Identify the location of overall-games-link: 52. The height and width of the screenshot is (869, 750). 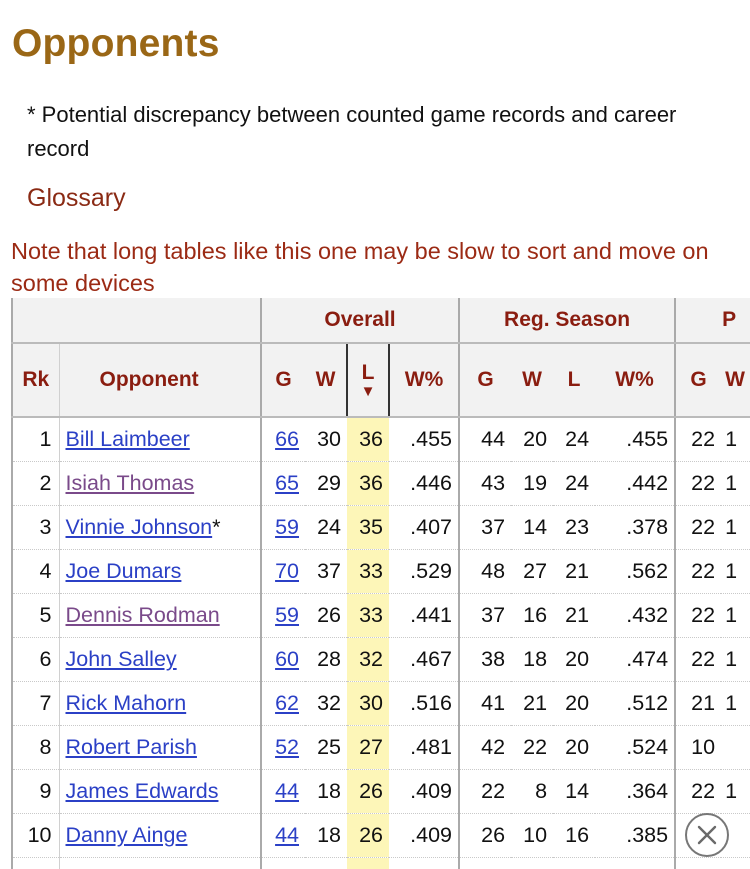
(287, 747).